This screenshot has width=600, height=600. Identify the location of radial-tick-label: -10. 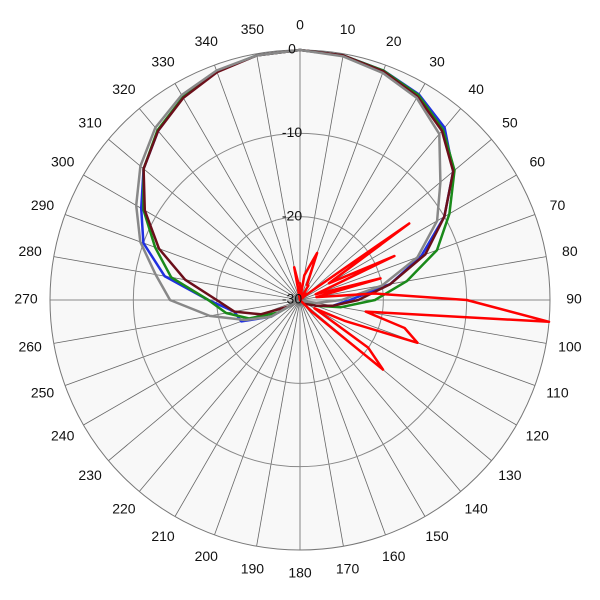
(292, 132).